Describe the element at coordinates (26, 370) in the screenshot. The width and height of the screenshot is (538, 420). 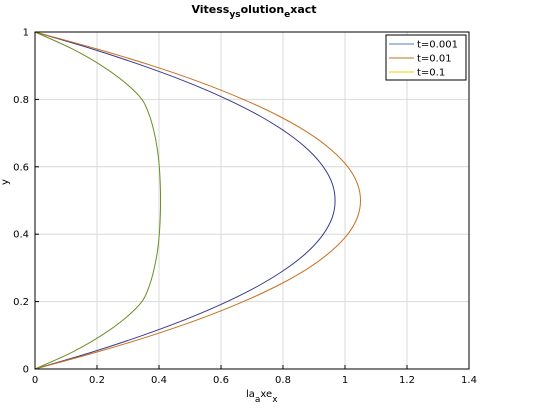
I see `y-tick-label: 0` at that location.